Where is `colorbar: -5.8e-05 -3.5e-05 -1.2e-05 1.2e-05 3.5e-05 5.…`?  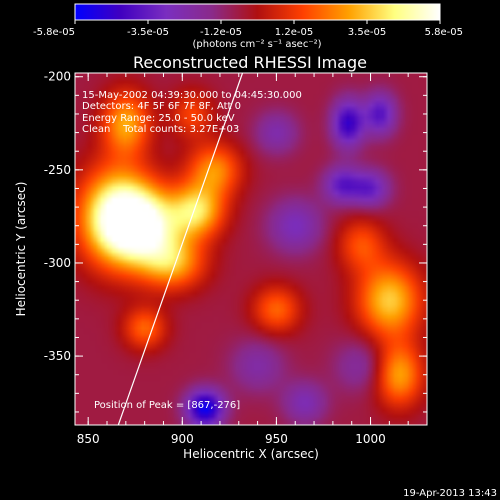
colorbar: -5.8e-05 -3.5e-05 -1.2e-05 1.2e-05 3.5e-05 5.… is located at coordinates (248, 26).